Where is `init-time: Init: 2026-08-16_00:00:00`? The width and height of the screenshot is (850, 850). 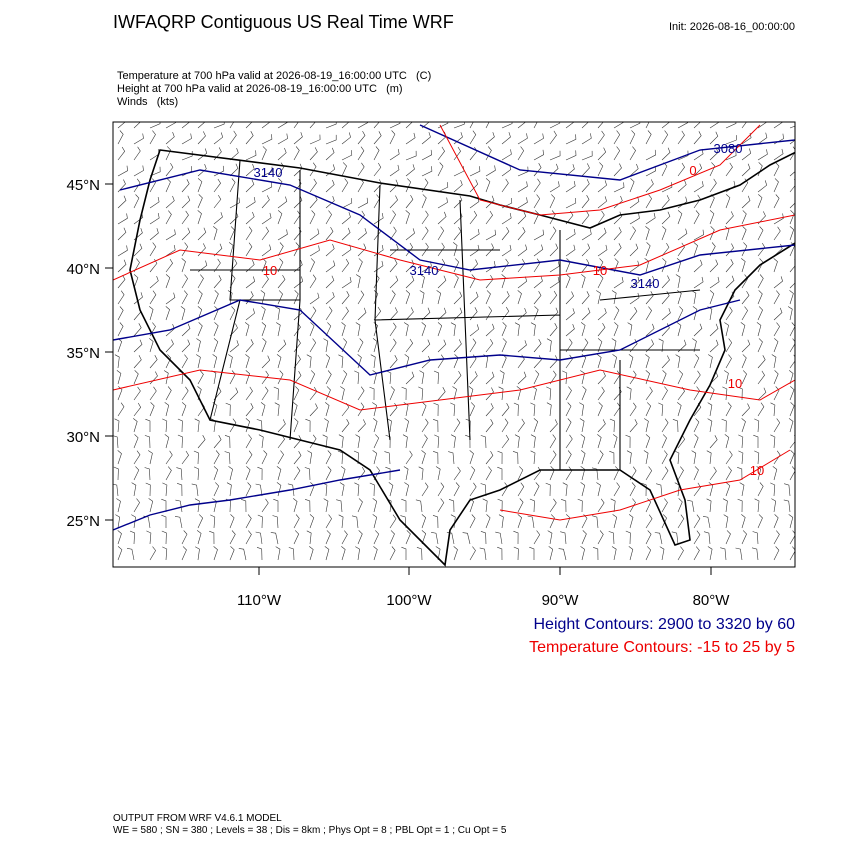
init-time: Init: 2026-08-16_00:00:00 is located at coordinates (732, 27).